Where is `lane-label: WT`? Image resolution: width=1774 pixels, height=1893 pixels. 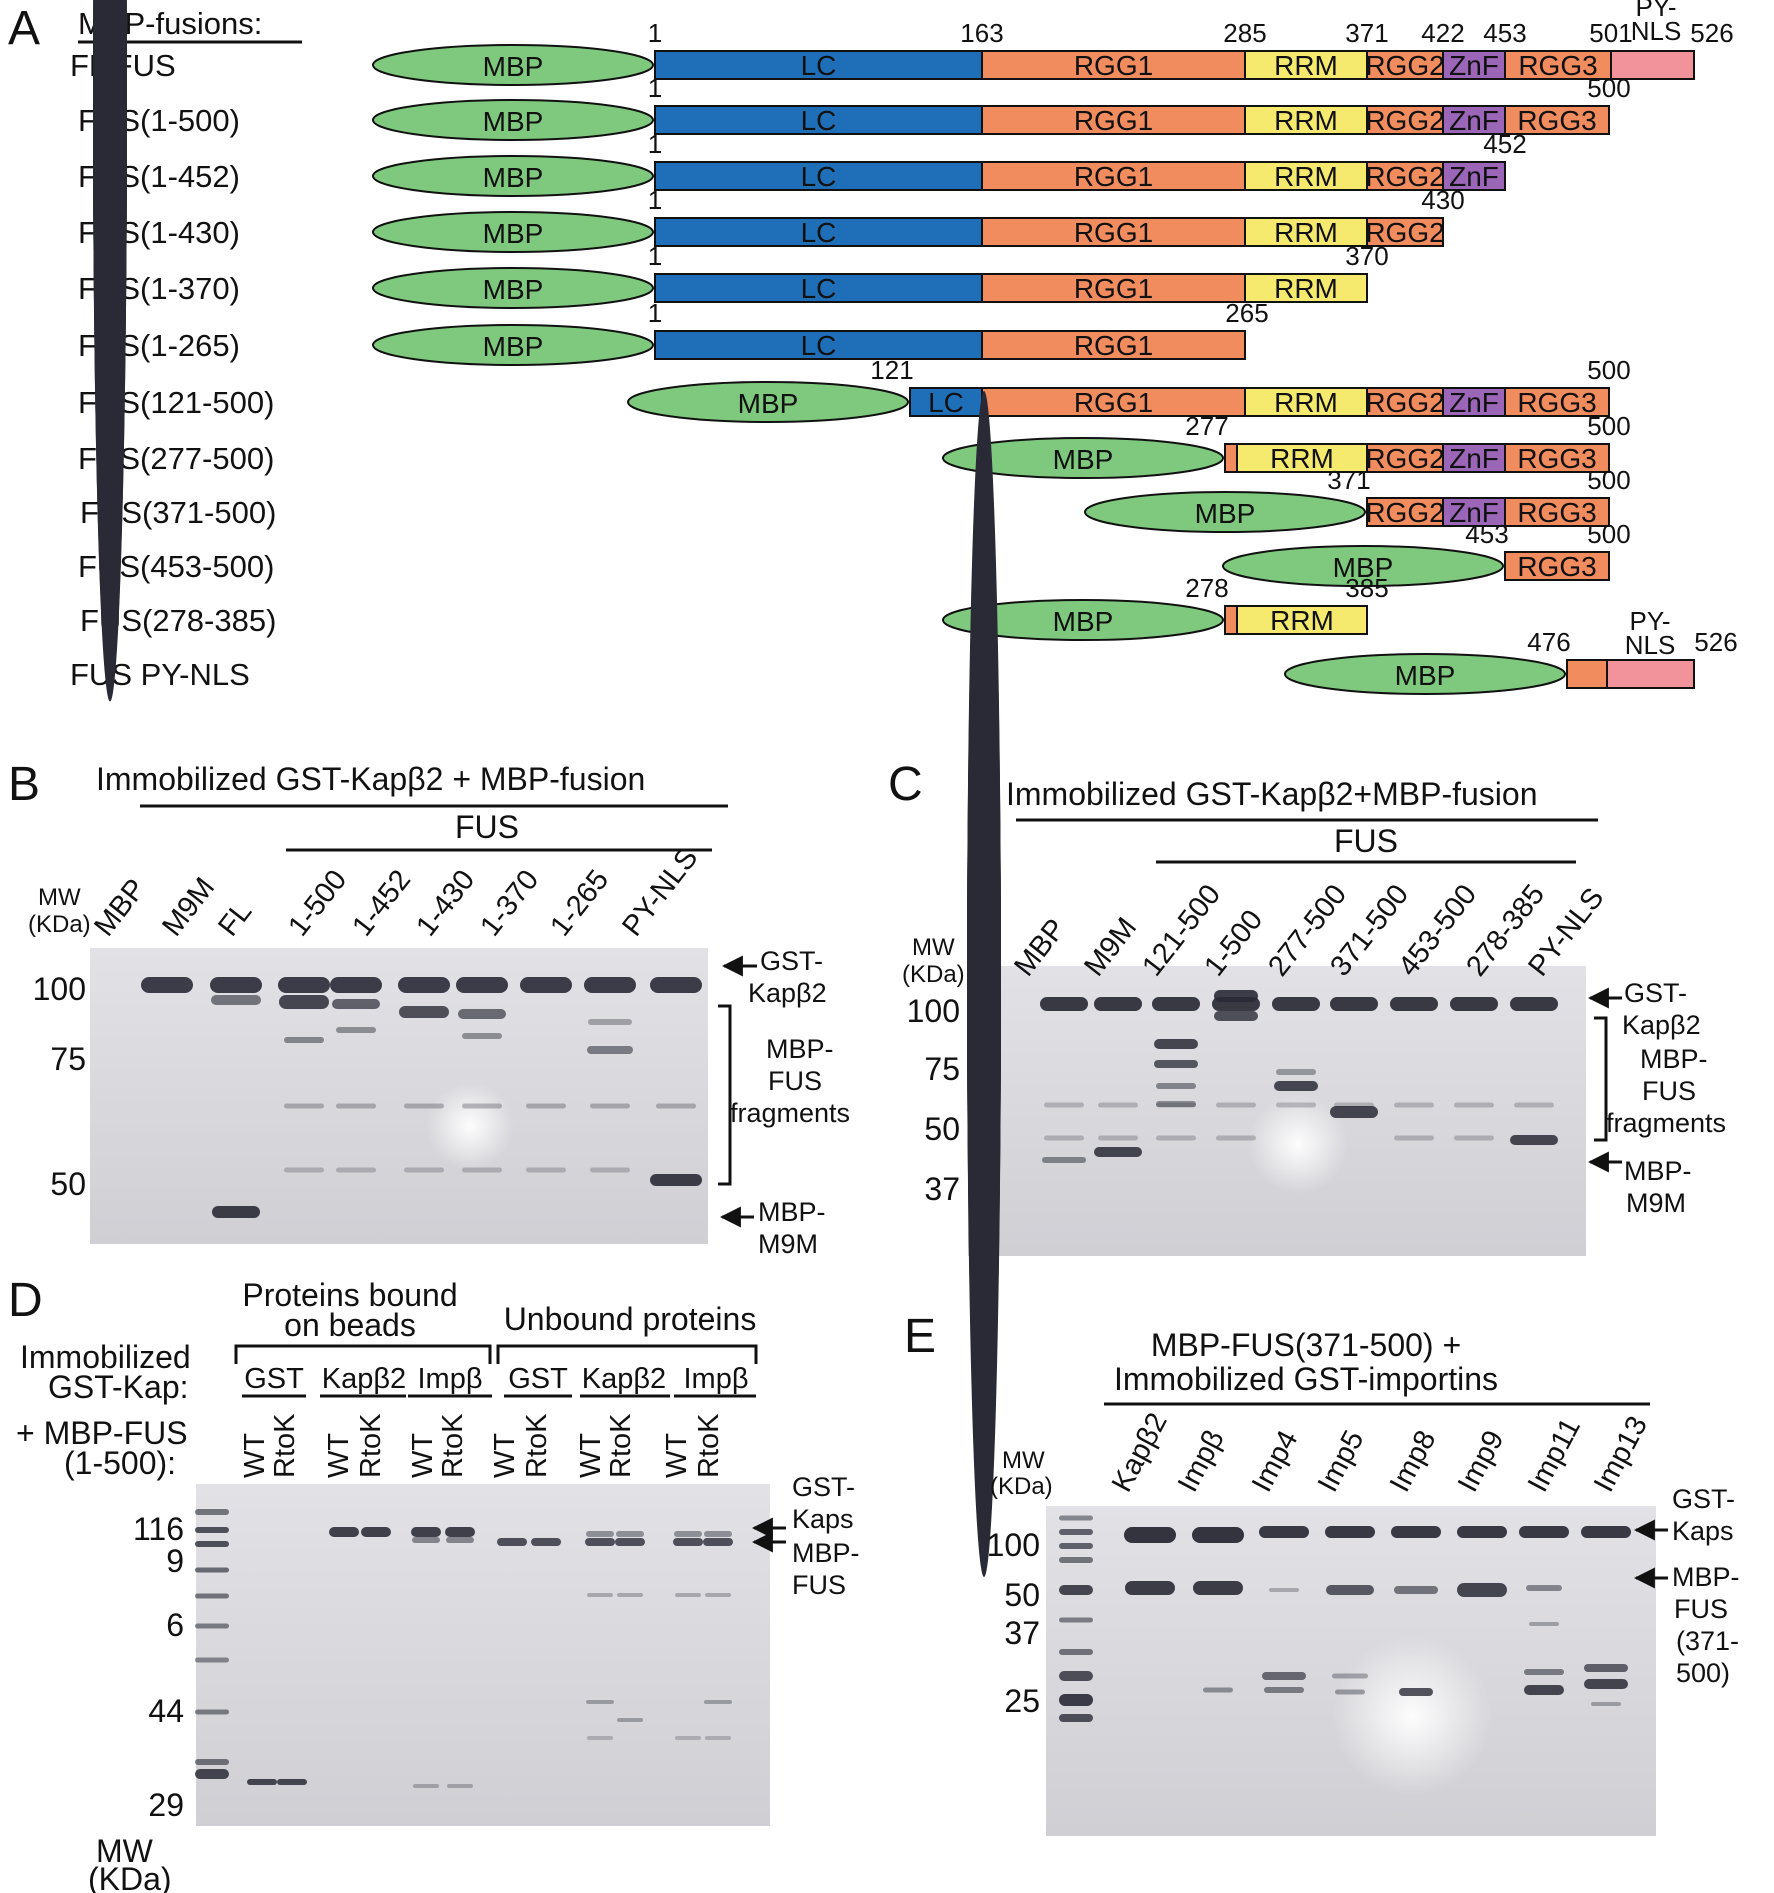 lane-label: WT is located at coordinates (677, 1455).